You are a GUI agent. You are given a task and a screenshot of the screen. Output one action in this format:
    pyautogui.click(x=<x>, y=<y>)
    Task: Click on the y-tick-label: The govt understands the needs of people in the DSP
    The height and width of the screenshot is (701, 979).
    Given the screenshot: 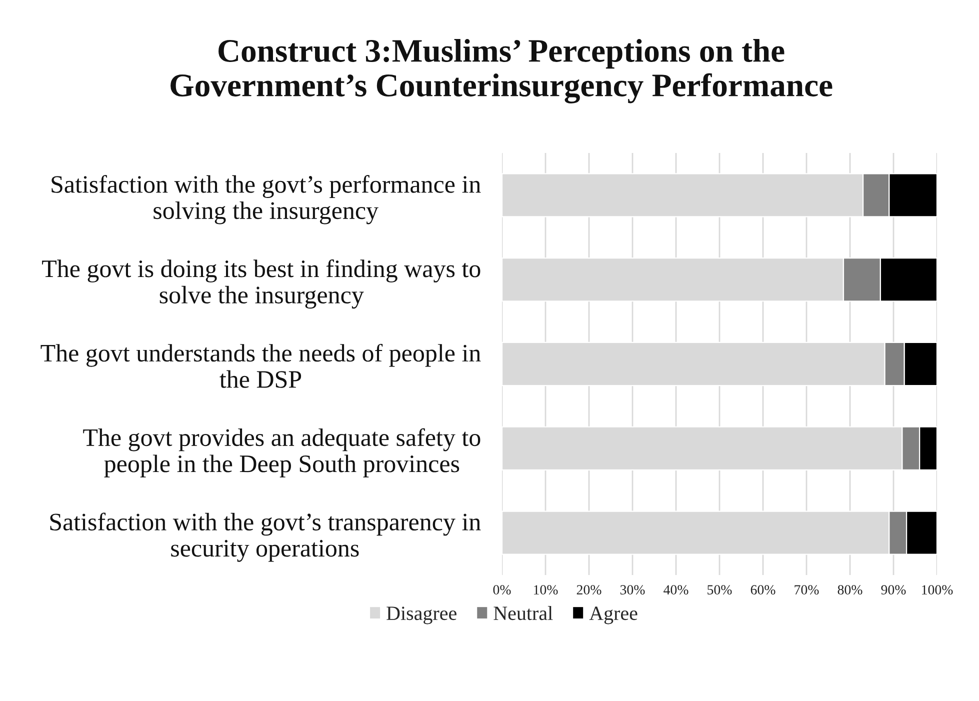 What is the action you would take?
    pyautogui.click(x=260, y=366)
    